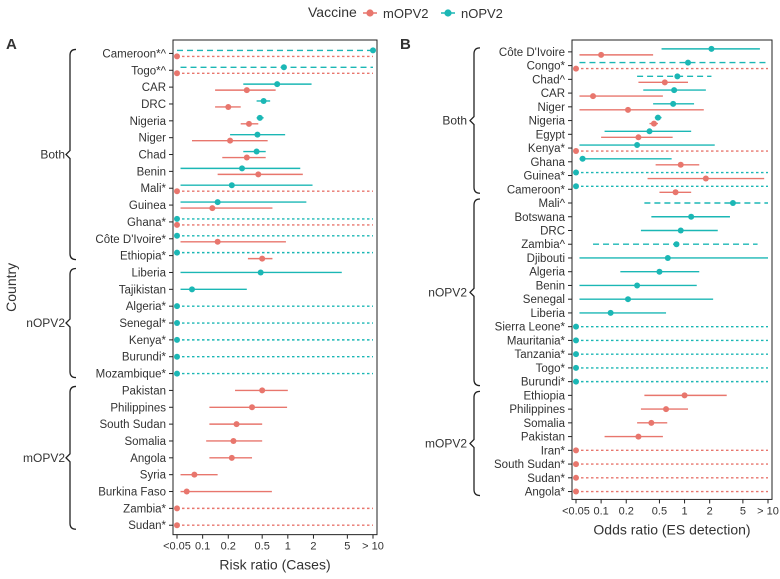 Image resolution: width=780 pixels, height=579 pixels. I want to click on legend-title: Vaccine, so click(332, 12).